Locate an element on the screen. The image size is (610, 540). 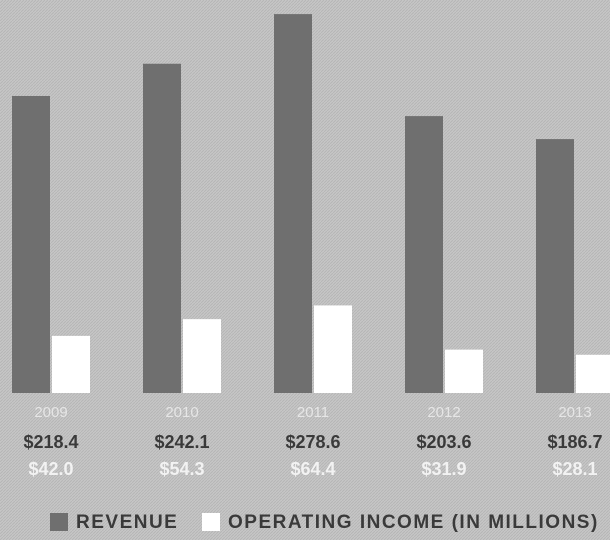
value-label: $186.7 is located at coordinates (574, 442).